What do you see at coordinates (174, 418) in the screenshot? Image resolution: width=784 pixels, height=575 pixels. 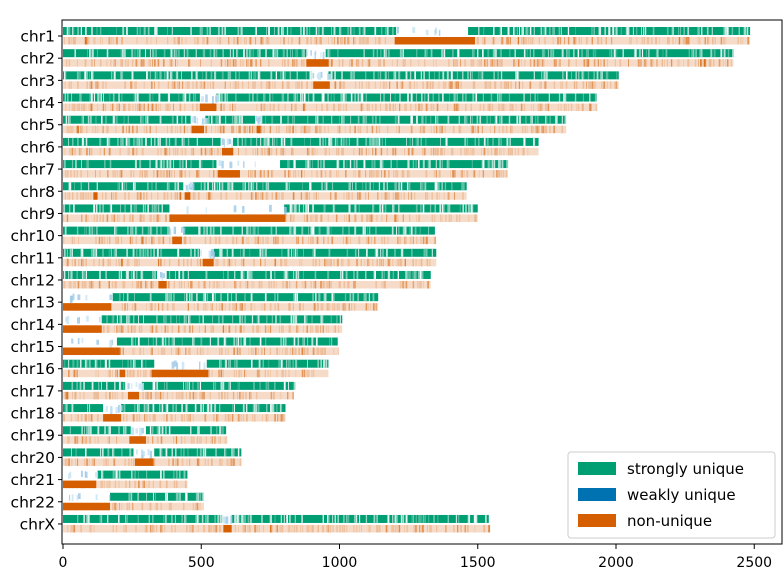 I see `nonunique-background` at bounding box center [174, 418].